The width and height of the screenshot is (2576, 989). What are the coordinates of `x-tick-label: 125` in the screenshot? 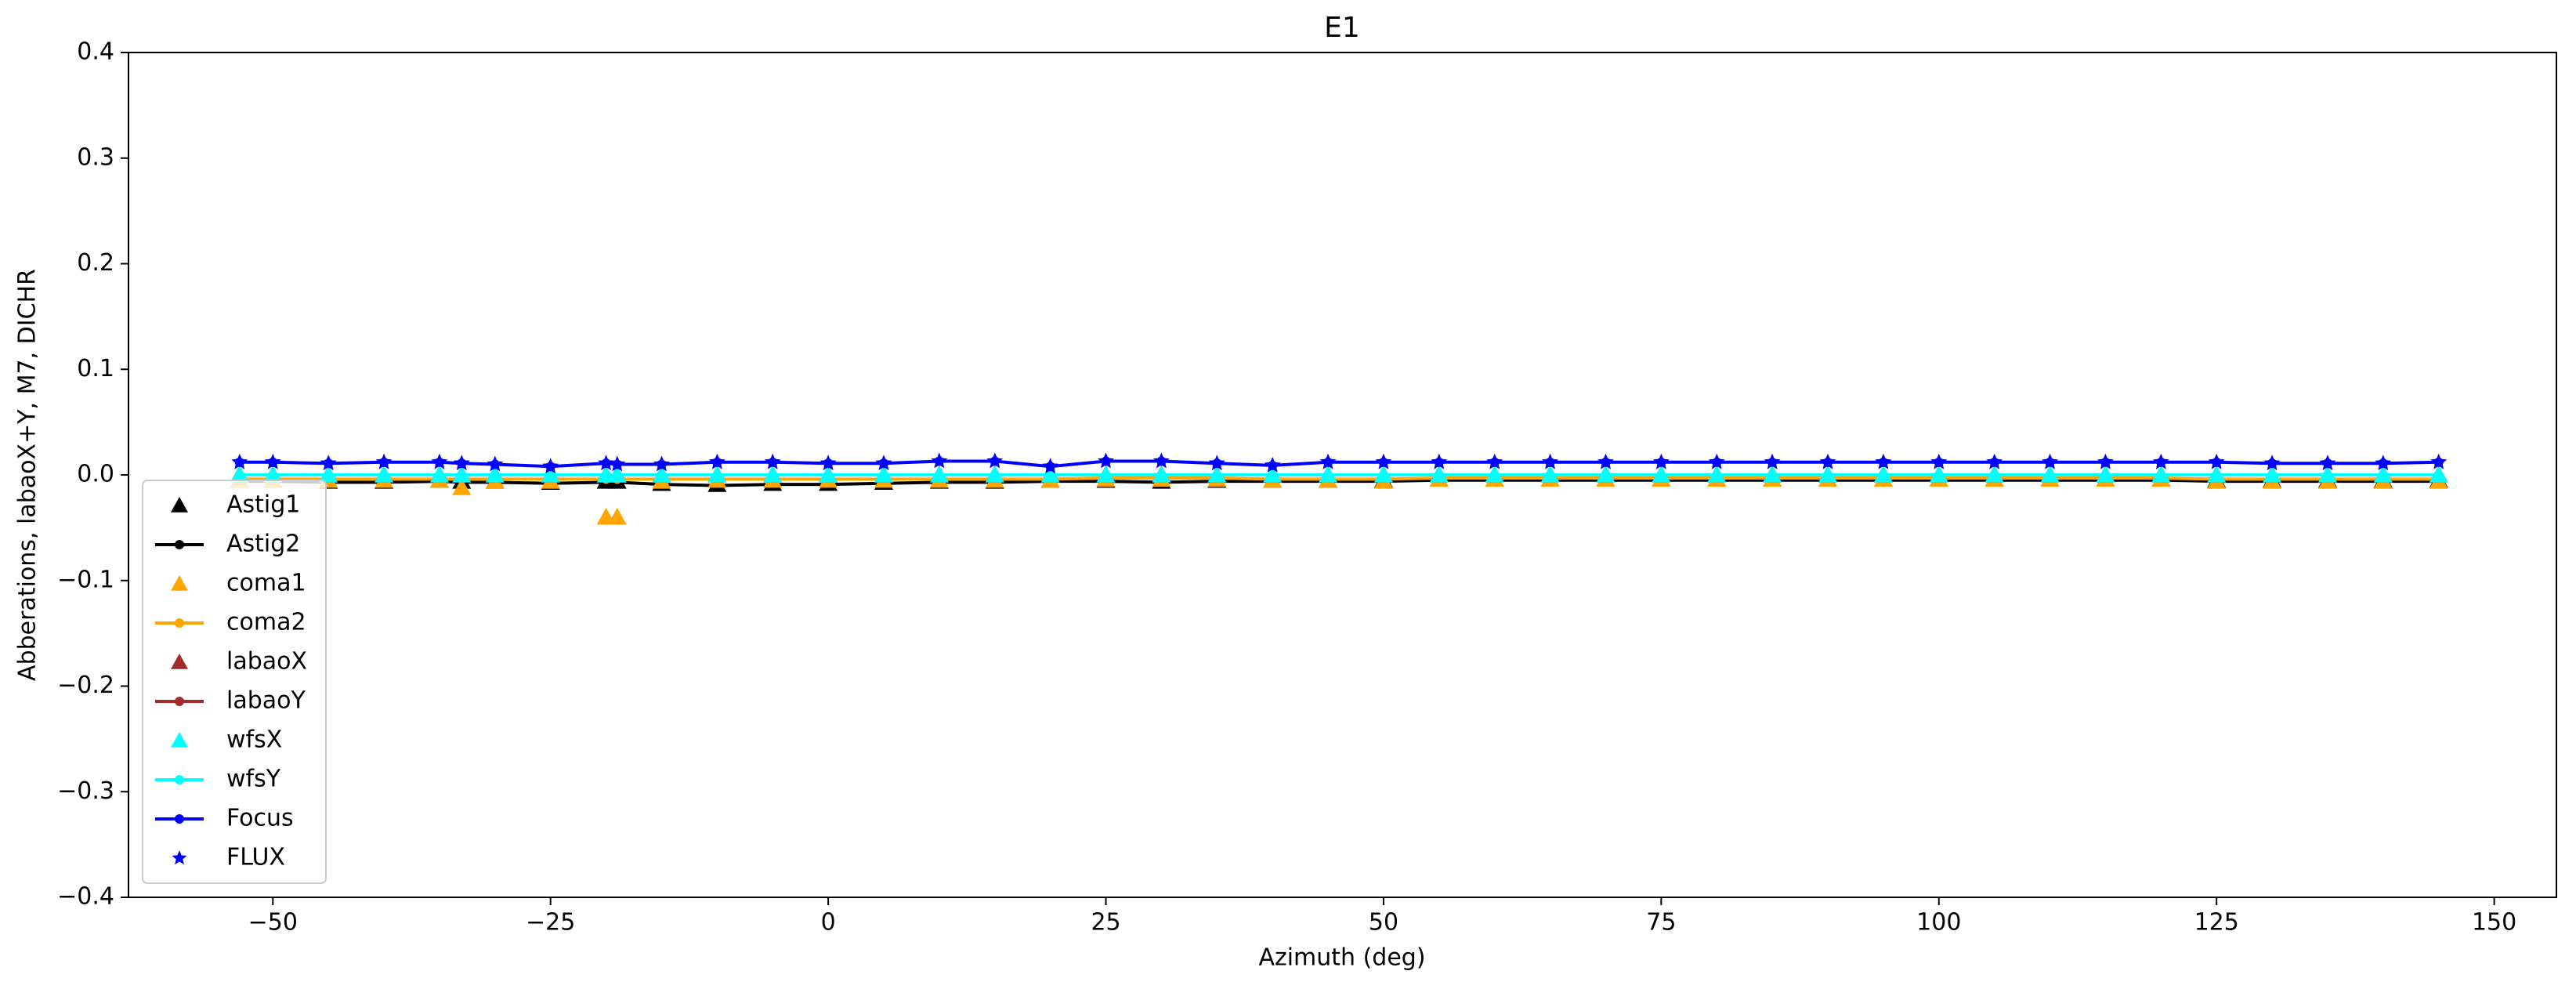 It's located at (2217, 922).